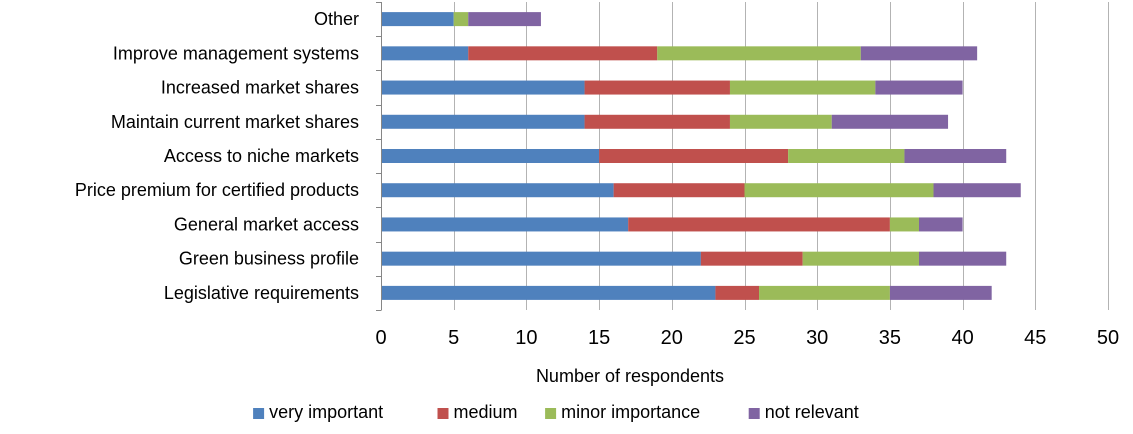 The width and height of the screenshot is (1133, 434). I want to click on category-label: General market access, so click(266, 224).